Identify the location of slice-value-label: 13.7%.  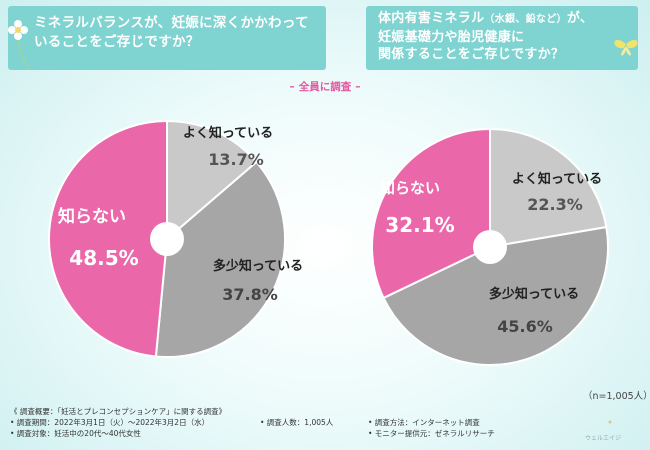
(236, 159).